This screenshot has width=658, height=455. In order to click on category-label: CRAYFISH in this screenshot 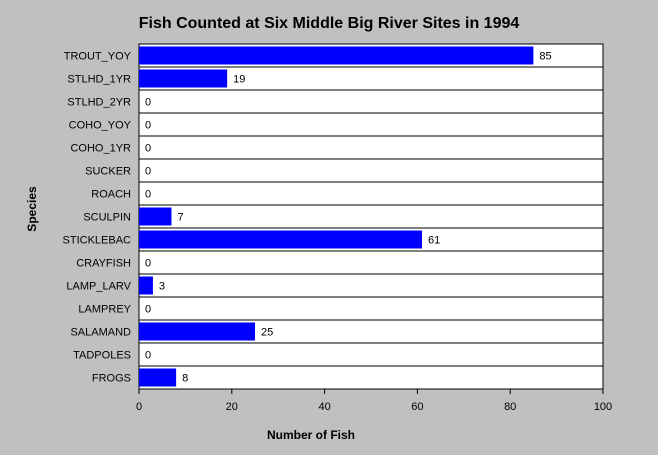, I will do `click(103, 264)`.